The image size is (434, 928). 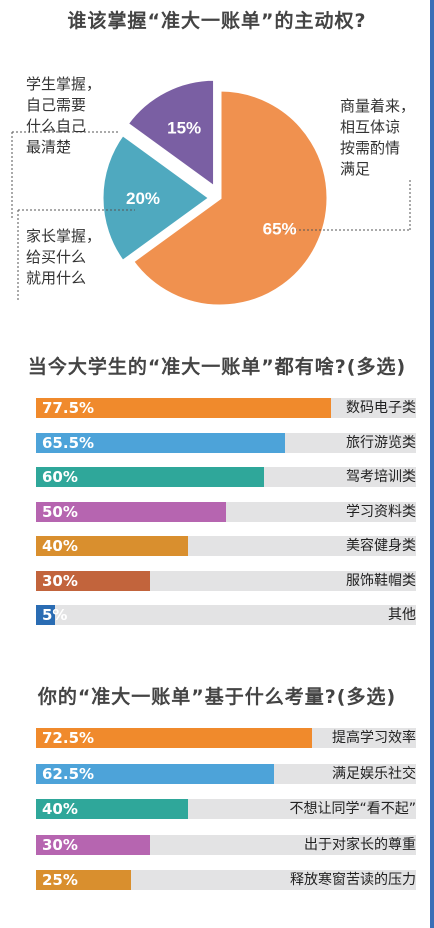 I want to click on bar-value-label: 25%, so click(x=60, y=880).